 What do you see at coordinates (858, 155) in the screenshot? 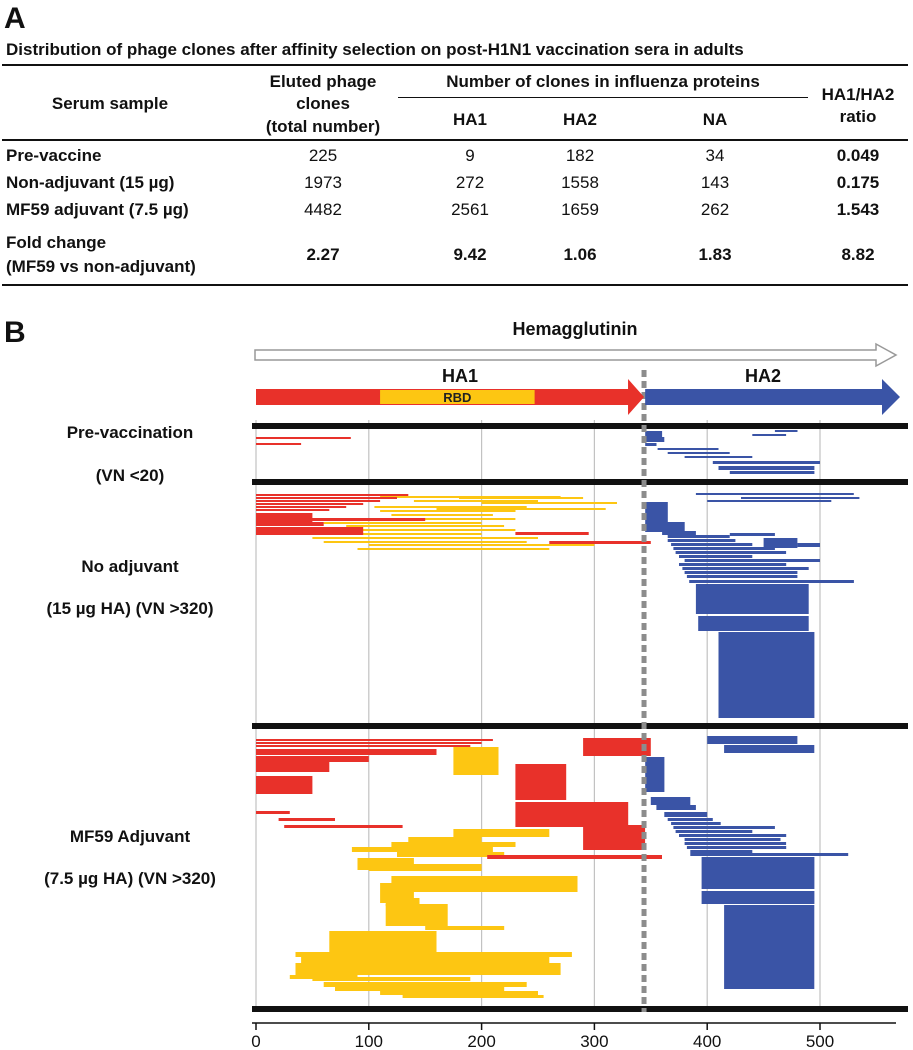
I see `cell-ratio: 0.049` at bounding box center [858, 155].